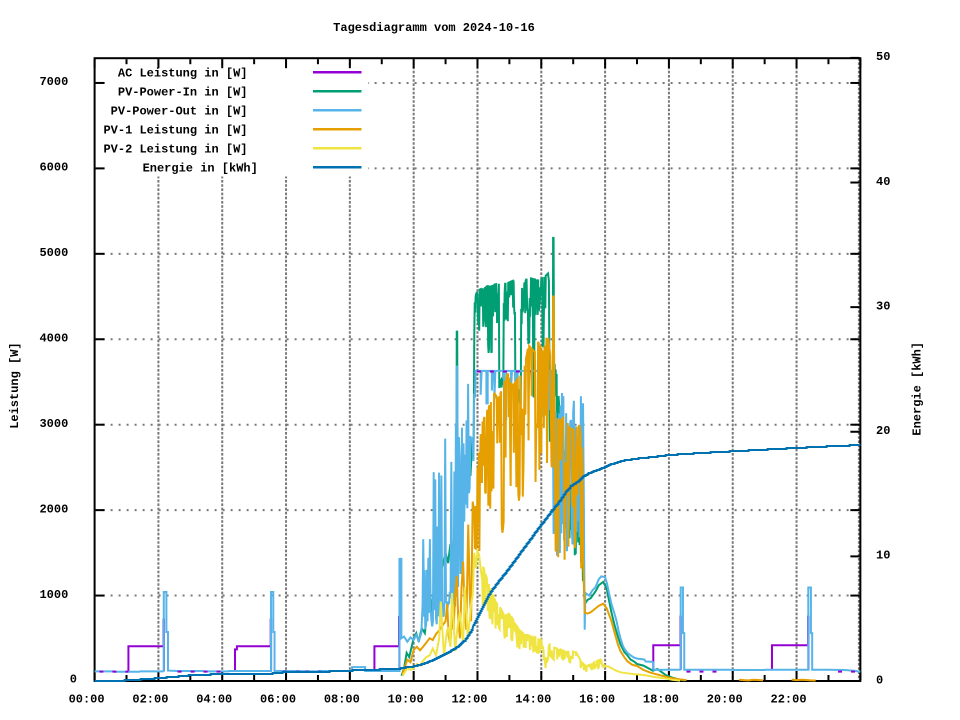 This screenshot has width=960, height=720. Describe the element at coordinates (183, 93) in the screenshot. I see `svg-text: PV-Power-In in [W]` at that location.